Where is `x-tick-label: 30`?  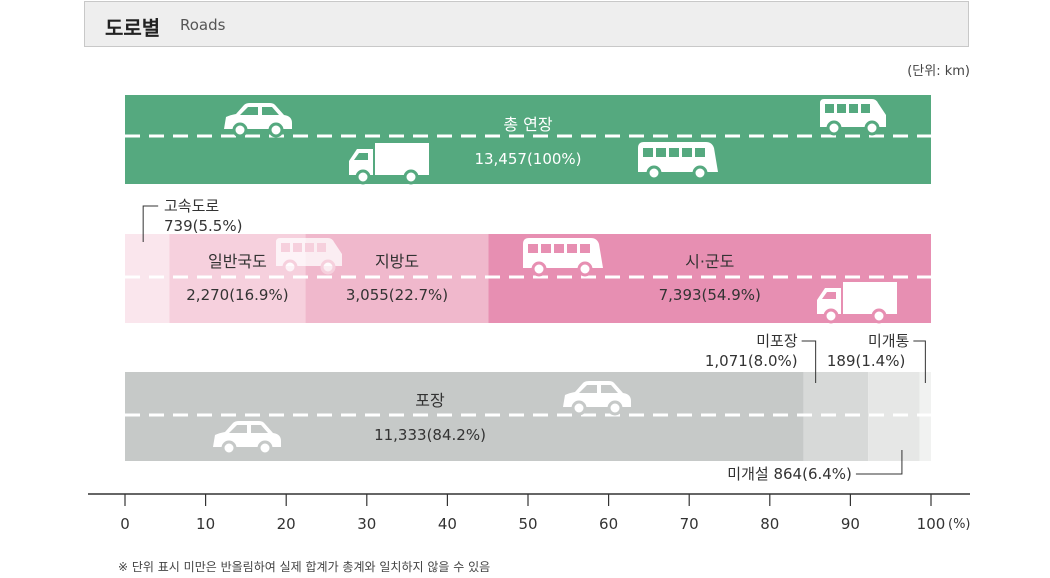
x-tick-label: 30 is located at coordinates (366, 524).